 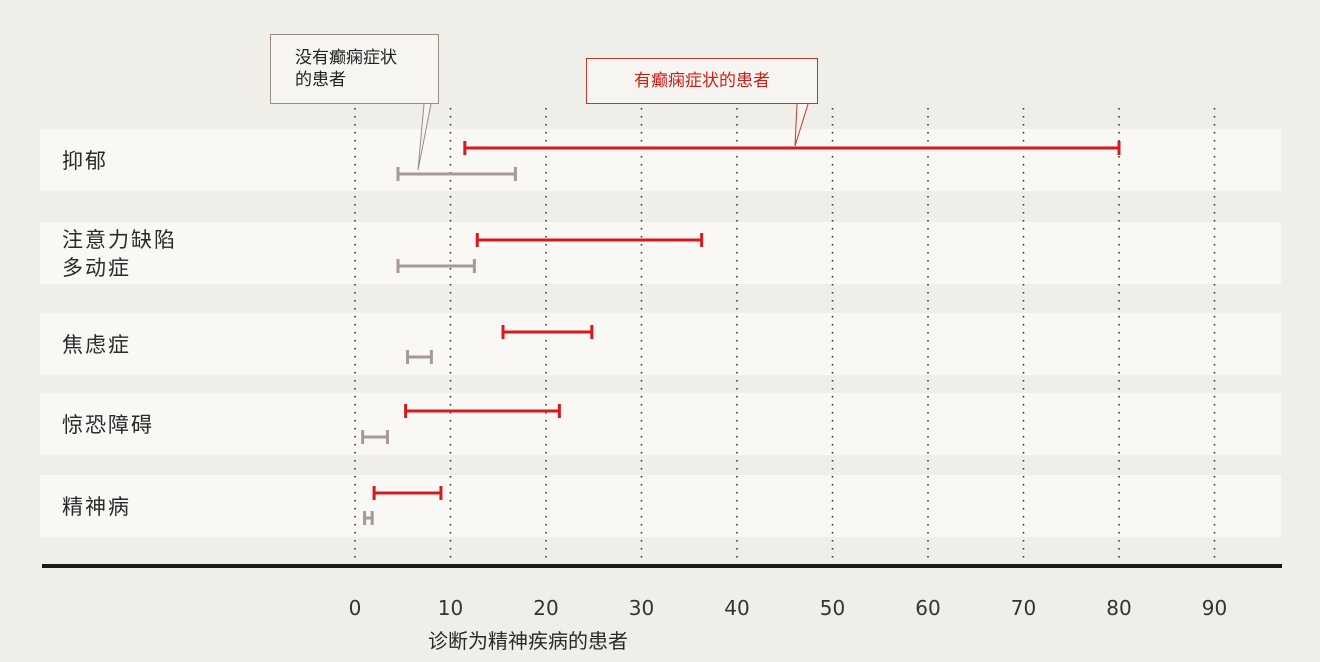 What do you see at coordinates (96, 345) in the screenshot?
I see `category-label: 焦虑症` at bounding box center [96, 345].